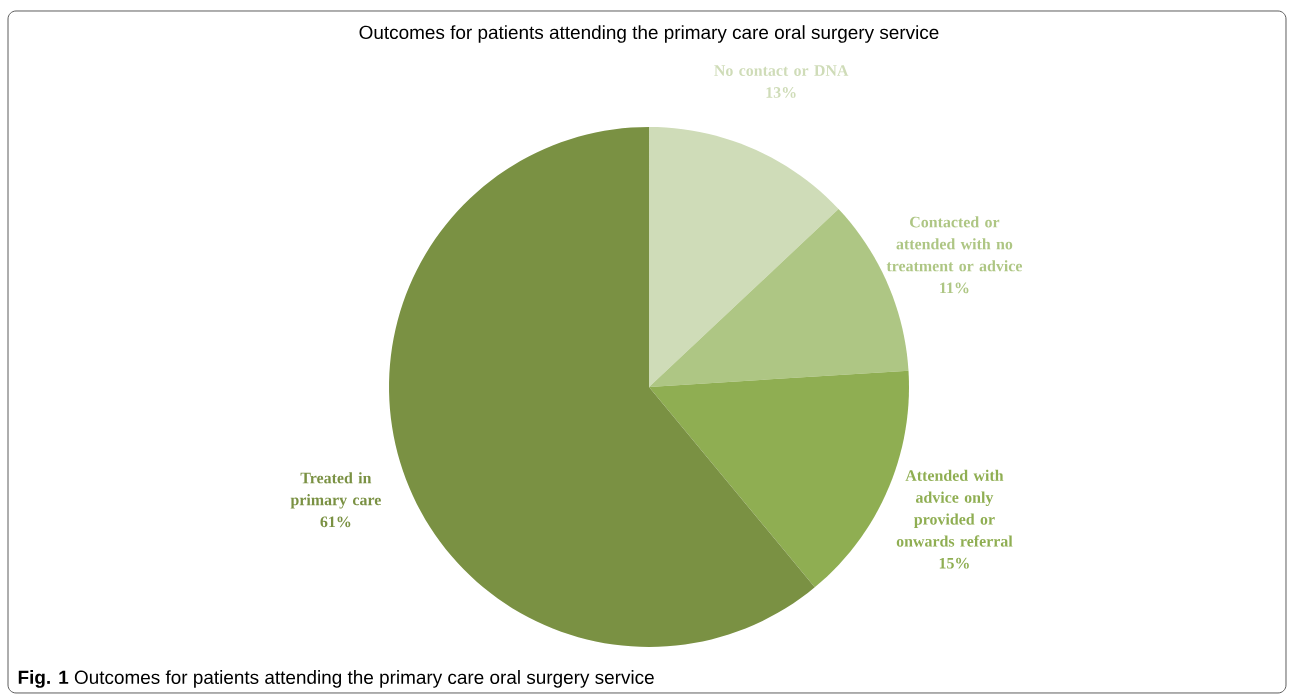 The width and height of the screenshot is (1290, 697). I want to click on data-label: 61%, so click(335, 522).